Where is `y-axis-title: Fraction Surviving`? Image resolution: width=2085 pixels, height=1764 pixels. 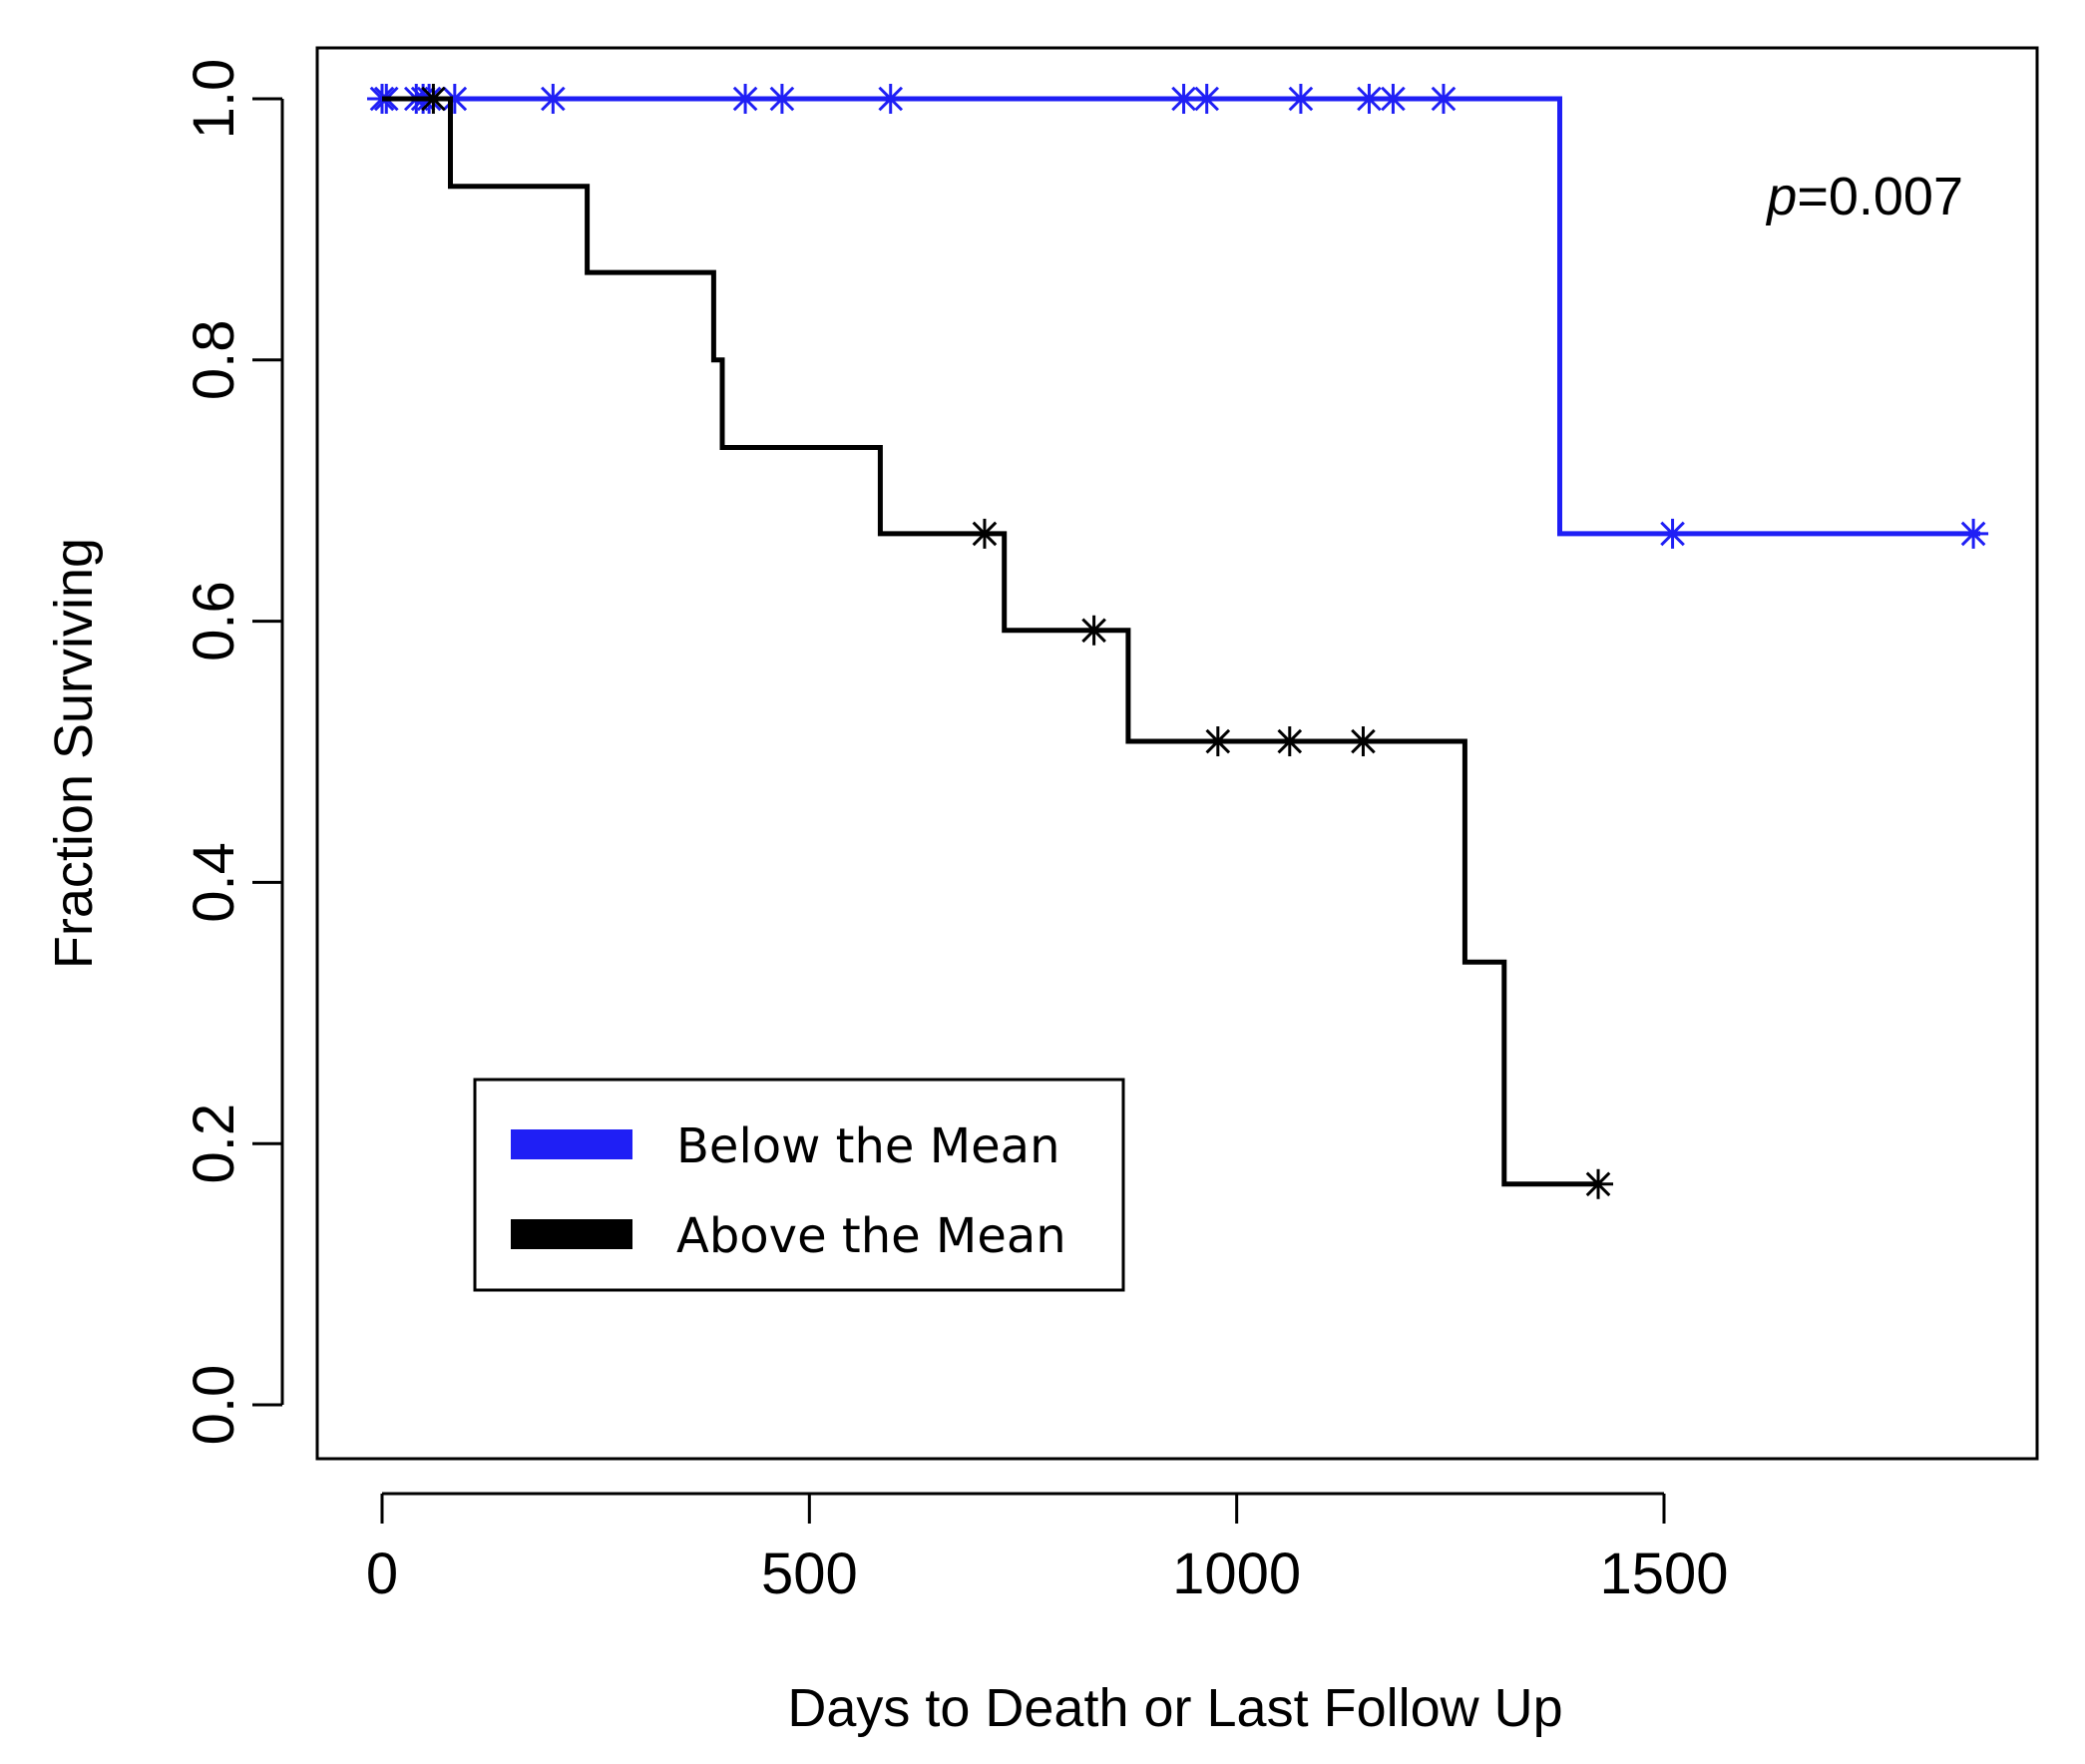
y-axis-title: Fraction Surviving is located at coordinates (74, 753).